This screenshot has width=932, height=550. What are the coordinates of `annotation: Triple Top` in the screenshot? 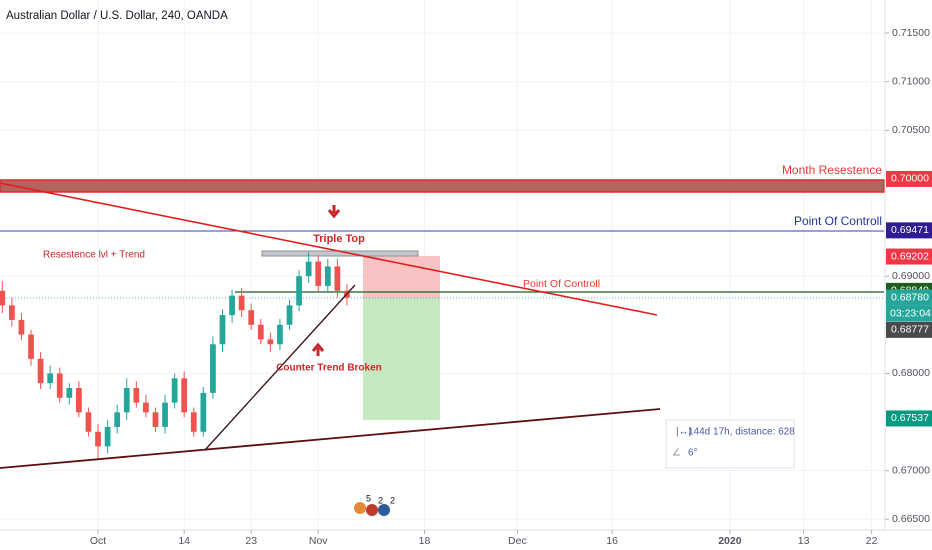 It's located at (339, 239).